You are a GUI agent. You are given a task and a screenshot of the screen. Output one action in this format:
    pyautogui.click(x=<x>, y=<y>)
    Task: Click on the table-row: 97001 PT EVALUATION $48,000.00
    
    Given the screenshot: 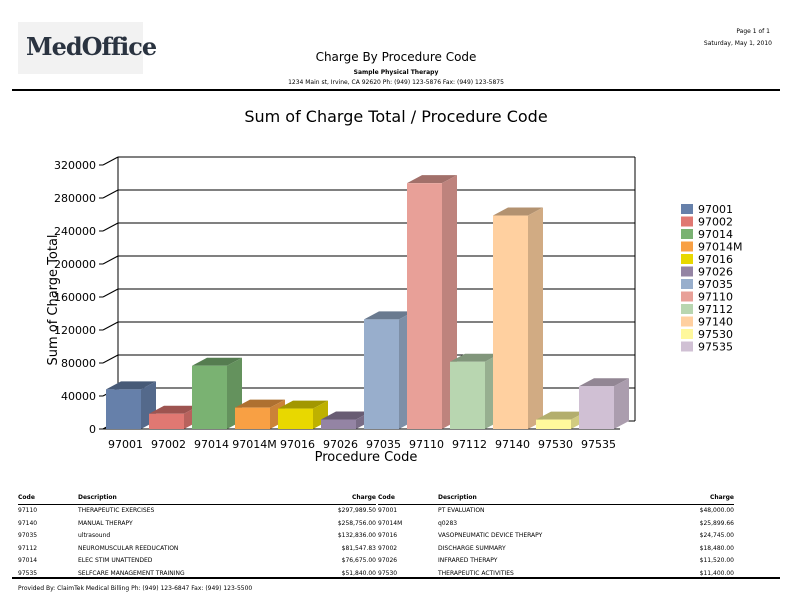 What is the action you would take?
    pyautogui.click(x=556, y=510)
    